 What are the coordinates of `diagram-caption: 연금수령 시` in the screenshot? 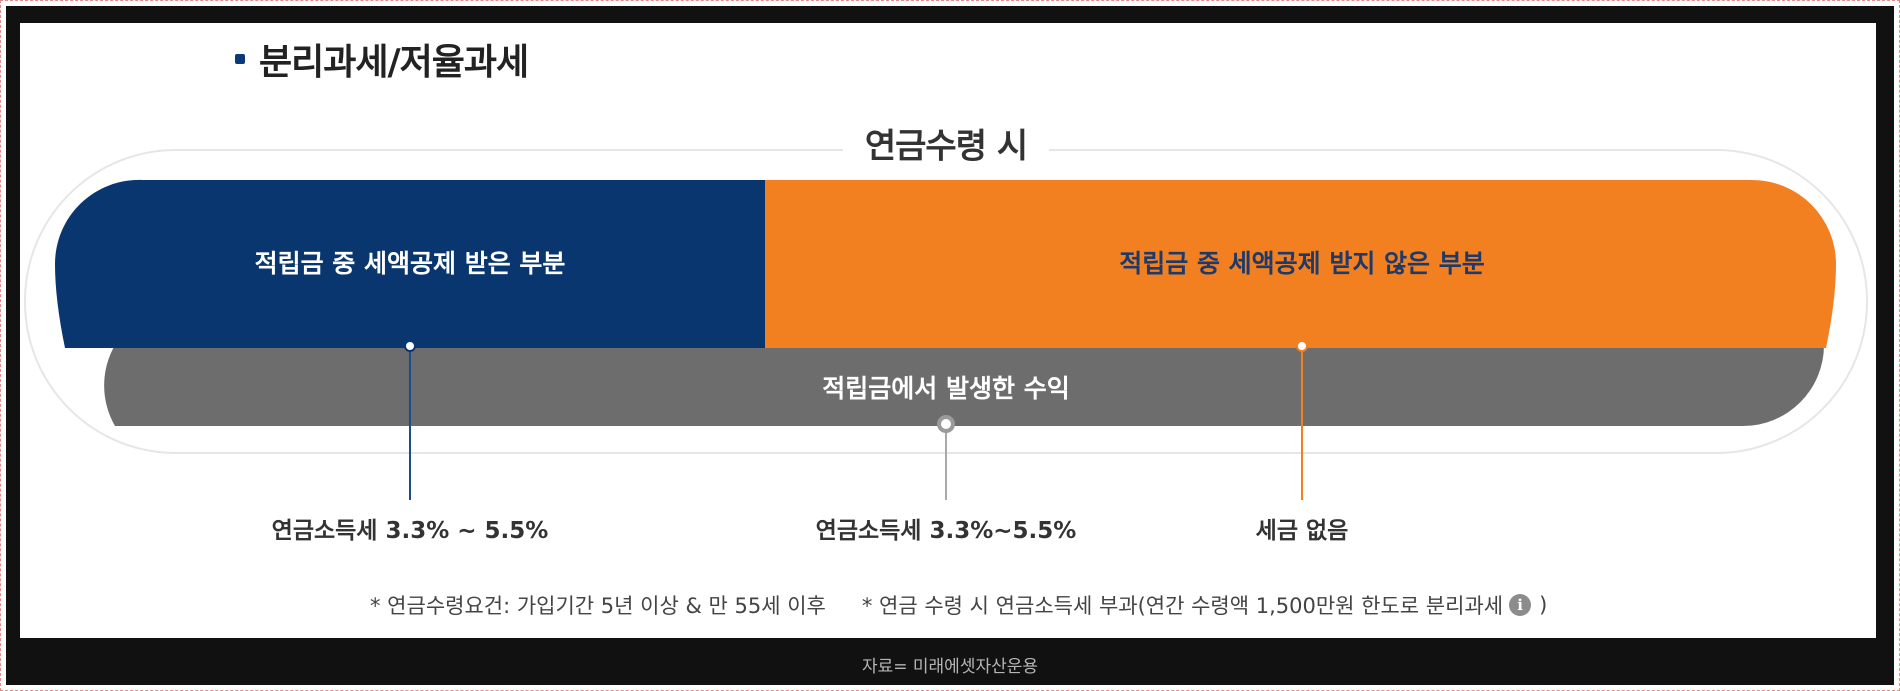 It's located at (946, 143).